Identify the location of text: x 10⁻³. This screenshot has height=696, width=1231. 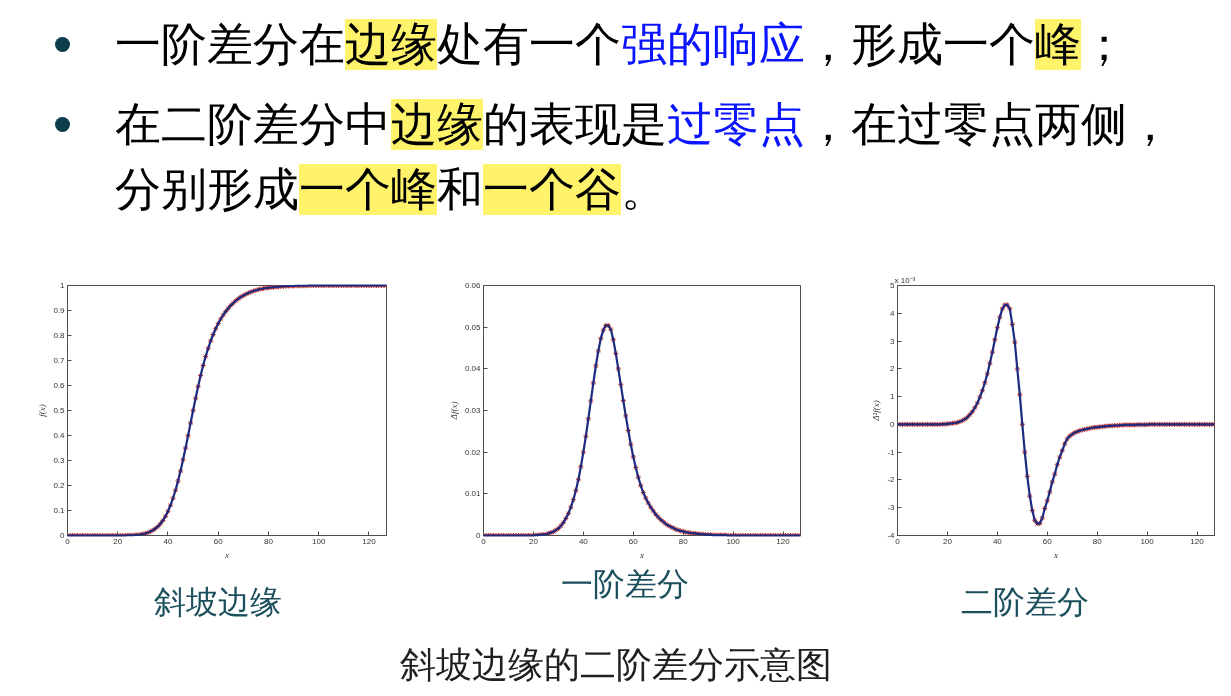
(905, 280).